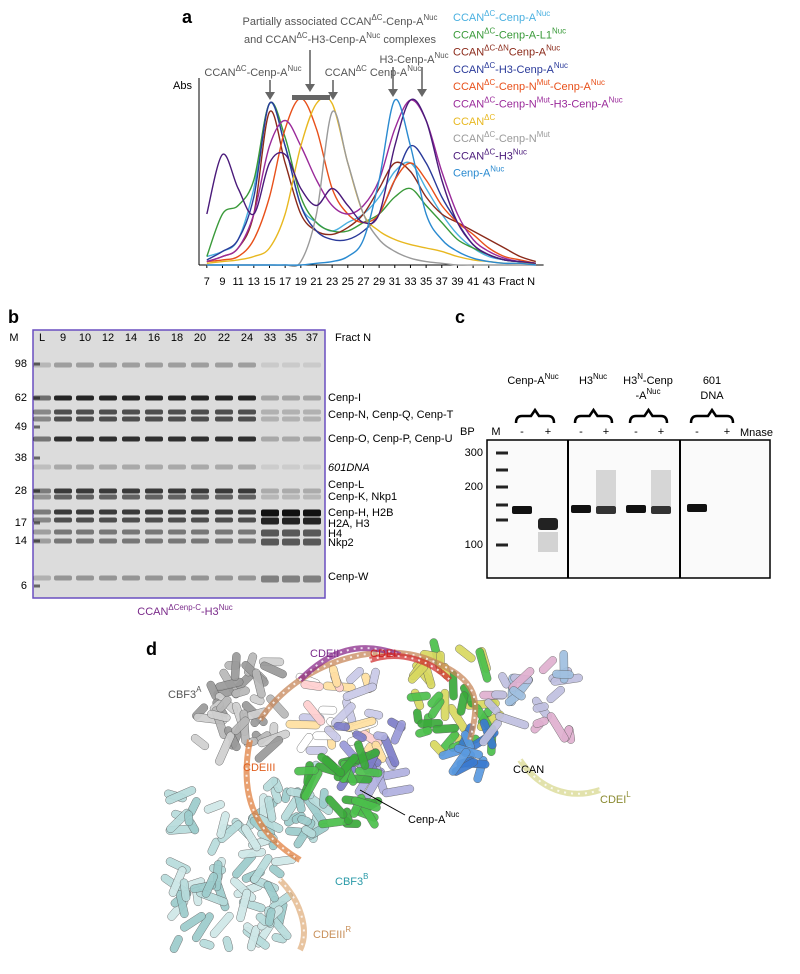 The width and height of the screenshot is (800, 974). What do you see at coordinates (332, 933) in the screenshot?
I see `structure-label: CDEIIIR` at bounding box center [332, 933].